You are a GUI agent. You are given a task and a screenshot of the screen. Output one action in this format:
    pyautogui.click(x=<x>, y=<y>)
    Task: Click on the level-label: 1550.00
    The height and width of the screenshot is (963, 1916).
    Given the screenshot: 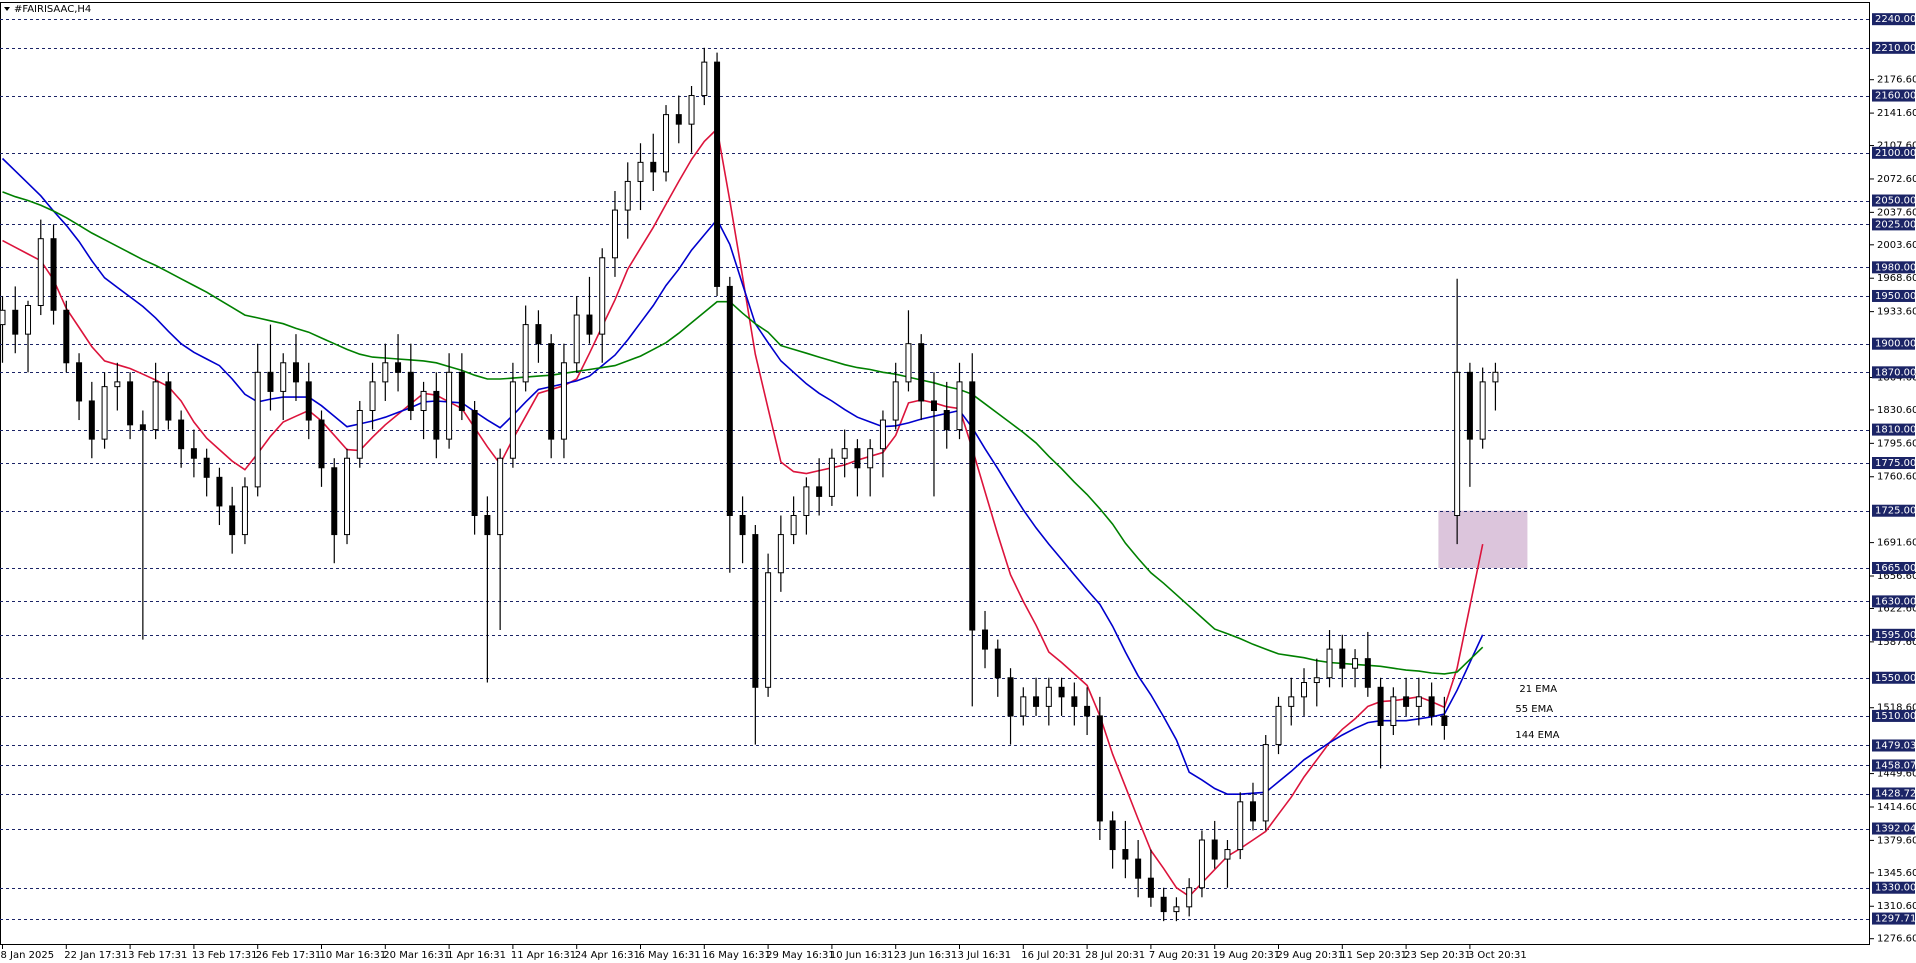 What is the action you would take?
    pyautogui.click(x=1895, y=678)
    